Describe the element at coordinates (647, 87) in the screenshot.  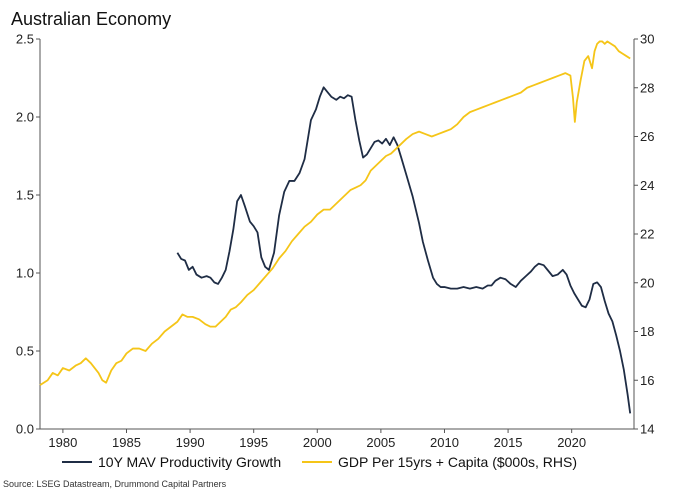
I see `right-axis-tick-label: 28` at that location.